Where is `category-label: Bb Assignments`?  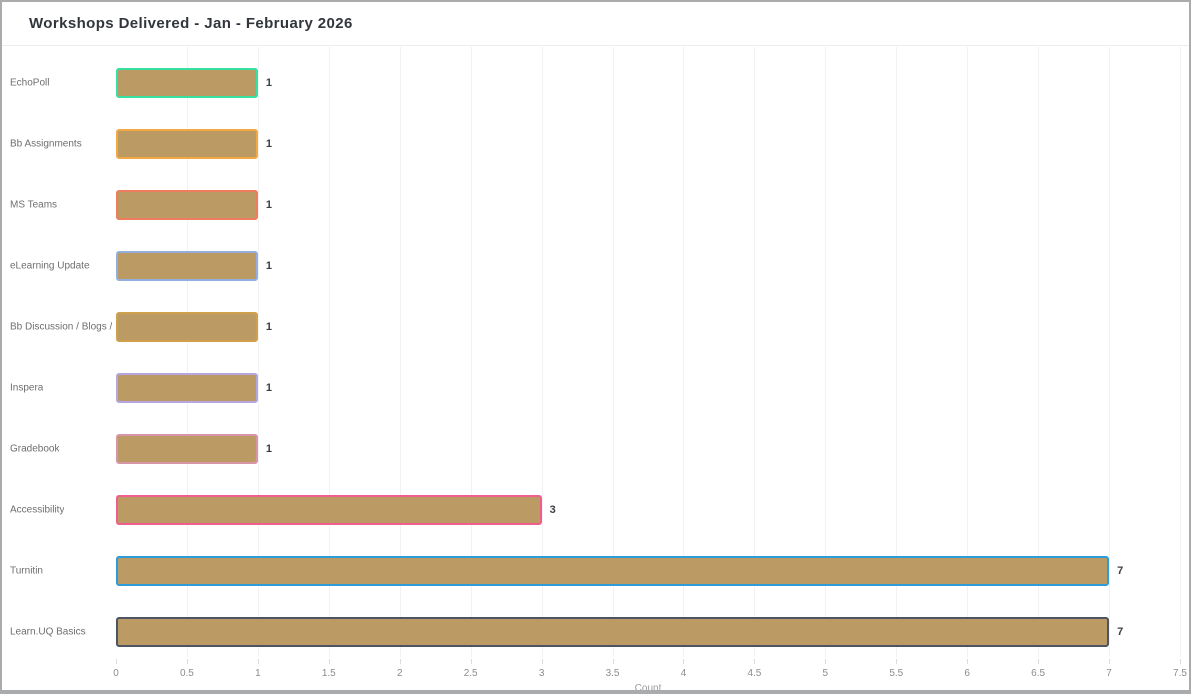
category-label: Bb Assignments is located at coordinates (46, 143).